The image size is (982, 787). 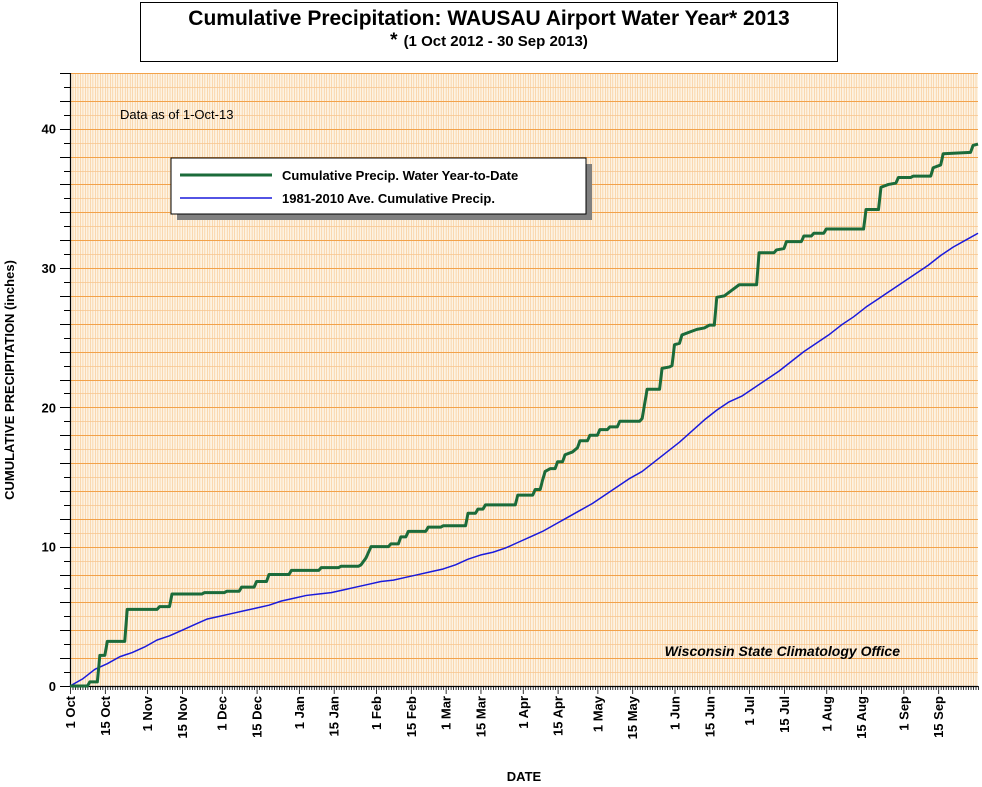 I want to click on x-tick-label: 1 Jan, so click(x=299, y=712).